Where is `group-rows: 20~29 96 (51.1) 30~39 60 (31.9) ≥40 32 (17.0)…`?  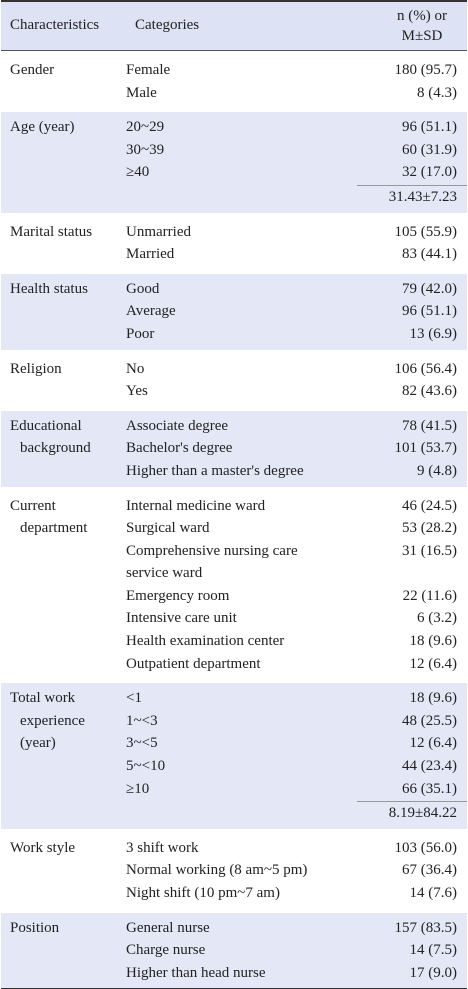 group-rows: 20~29 96 (51.1) 30~39 60 (31.9) ≥40 32 (17.0)… is located at coordinates (296, 162).